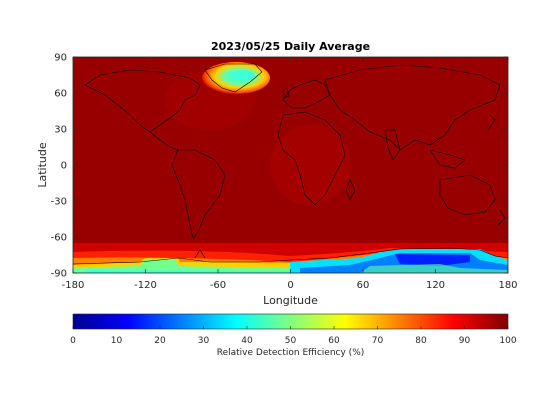  Describe the element at coordinates (73, 285) in the screenshot. I see `x-tick-label: -180` at that location.